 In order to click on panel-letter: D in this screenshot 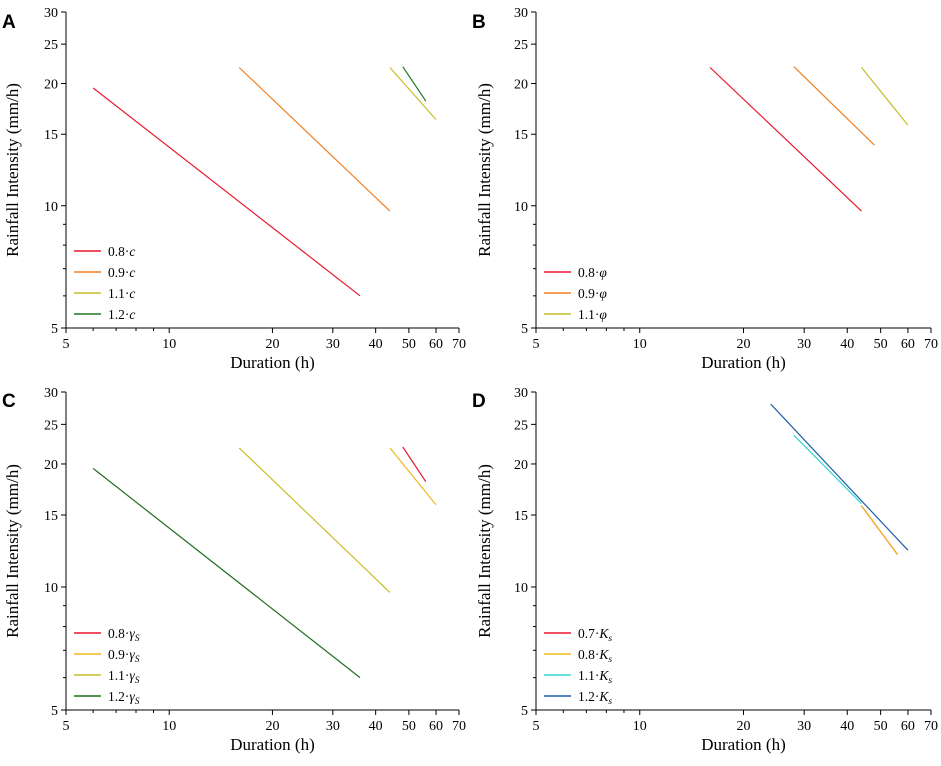, I will do `click(479, 401)`.